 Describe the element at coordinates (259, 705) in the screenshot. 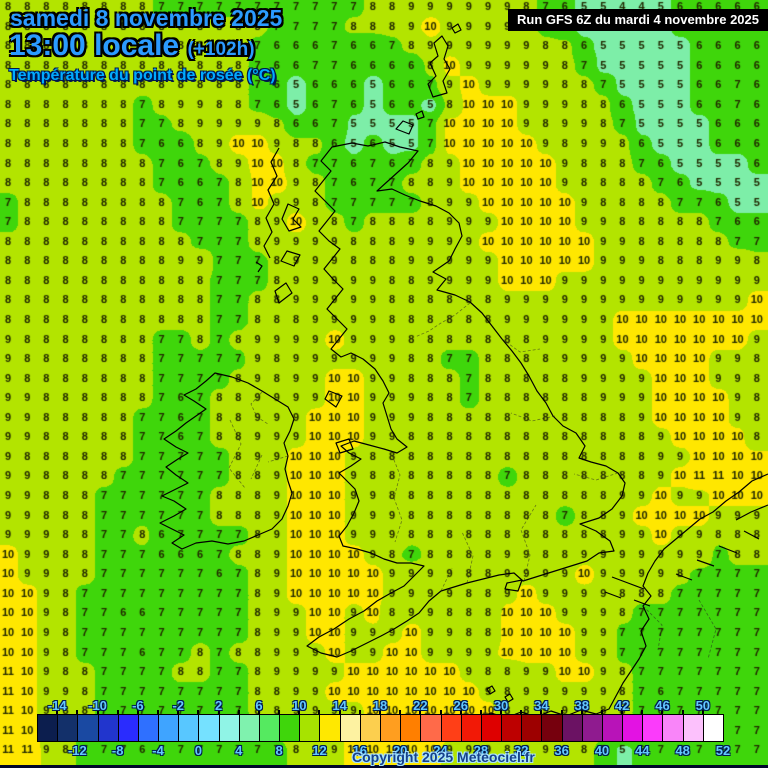

I see `colorbar-tick-label: 6` at that location.